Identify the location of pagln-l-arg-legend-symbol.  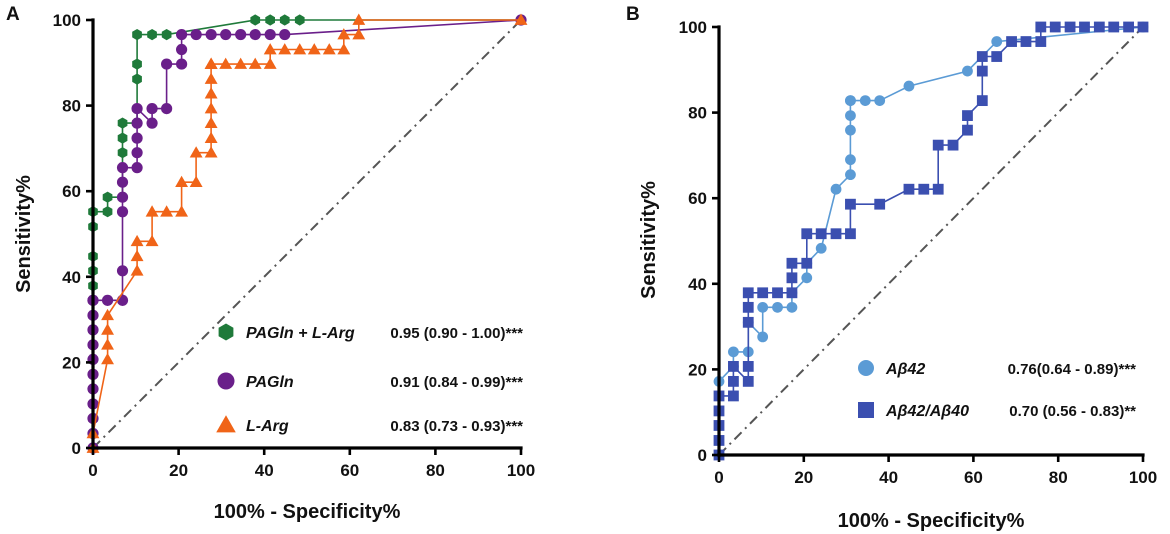
(226, 332).